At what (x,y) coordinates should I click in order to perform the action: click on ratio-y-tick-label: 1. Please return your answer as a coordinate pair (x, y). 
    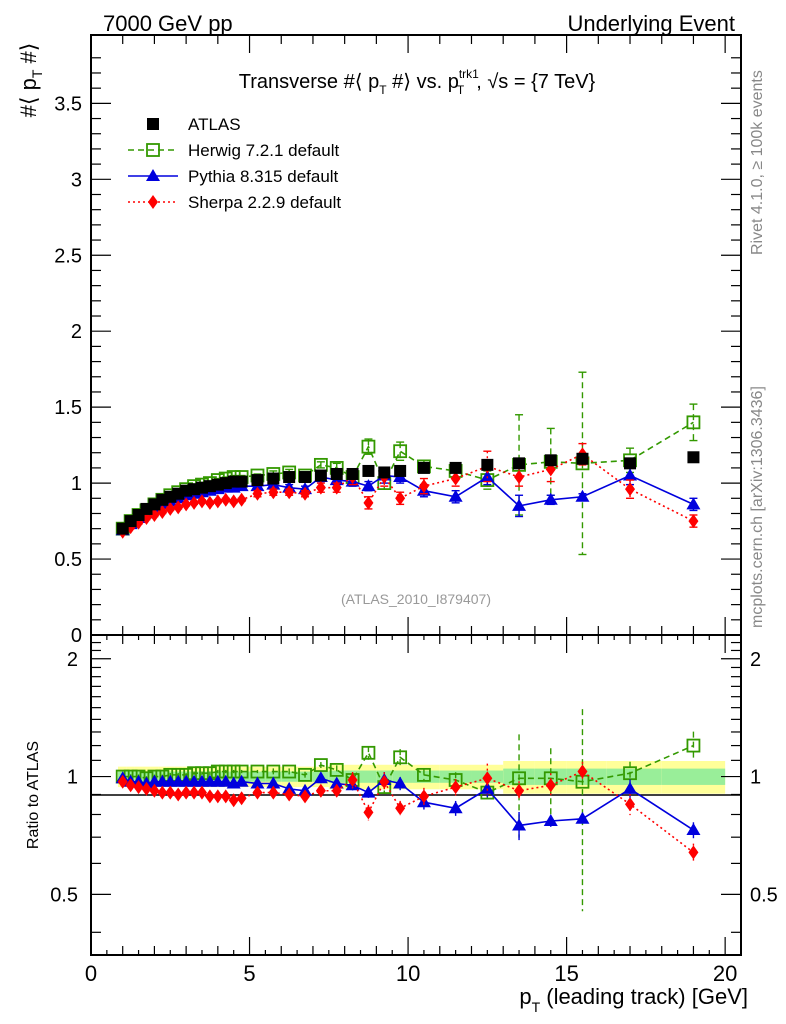
    Looking at the image, I should click on (72, 778).